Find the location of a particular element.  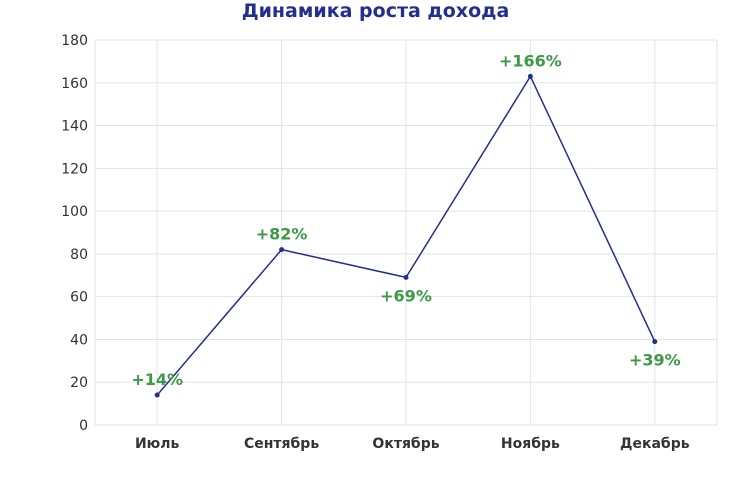

data-label: +39% is located at coordinates (655, 360).